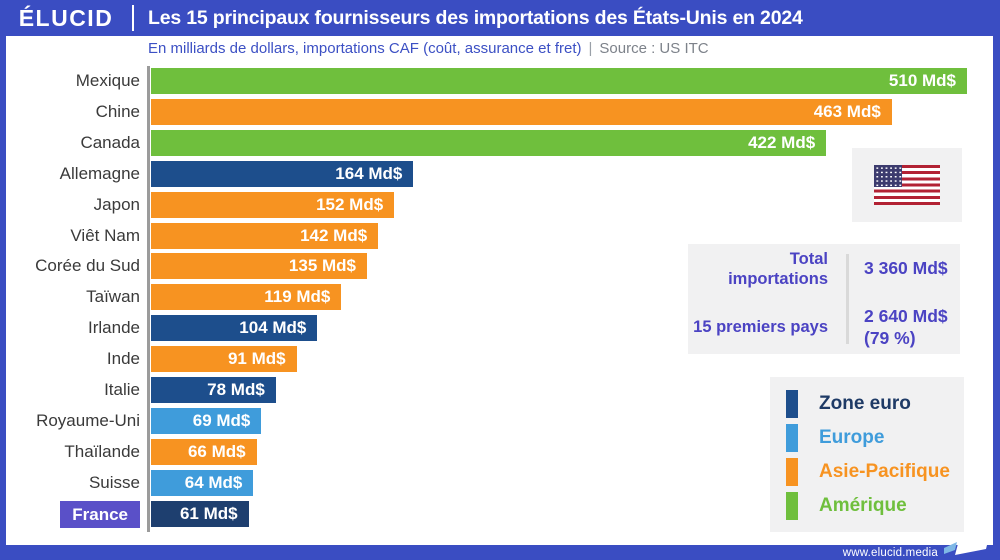  Describe the element at coordinates (117, 111) in the screenshot. I see `country-label: Chine` at that location.